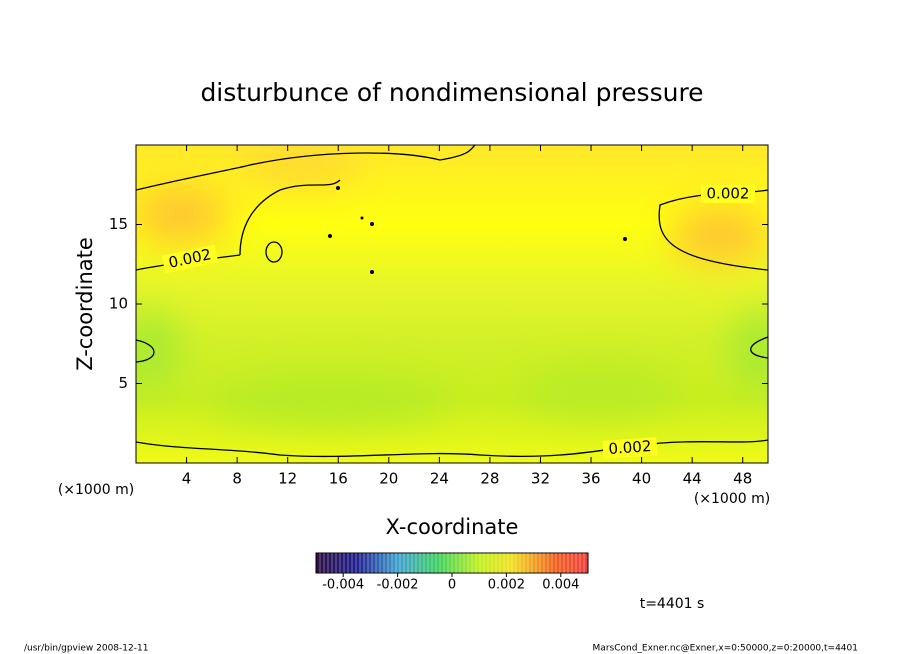 The width and height of the screenshot is (904, 654). What do you see at coordinates (343, 585) in the screenshot?
I see `colorbar-tick-label: -0.004` at bounding box center [343, 585].